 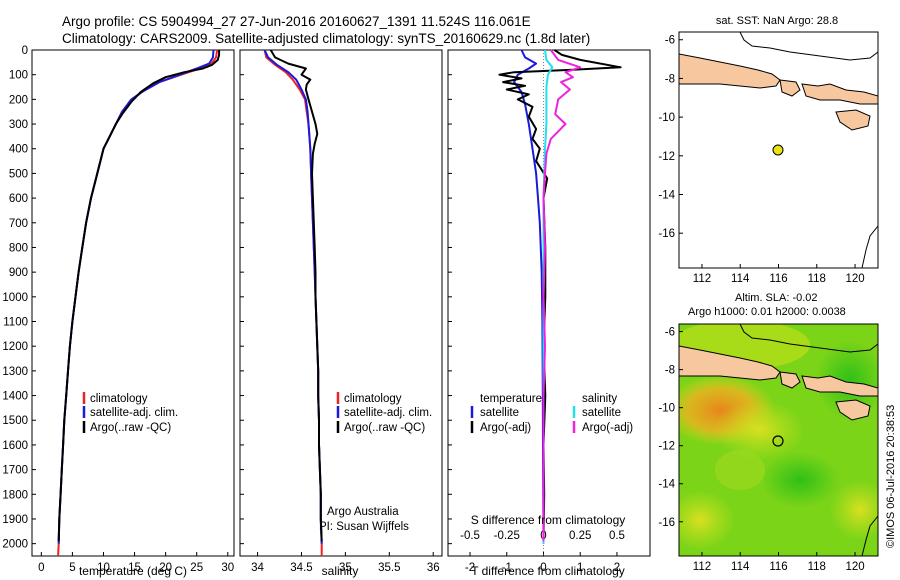 I want to click on series-line-salinity-argo-adj-, so click(x=562, y=295).